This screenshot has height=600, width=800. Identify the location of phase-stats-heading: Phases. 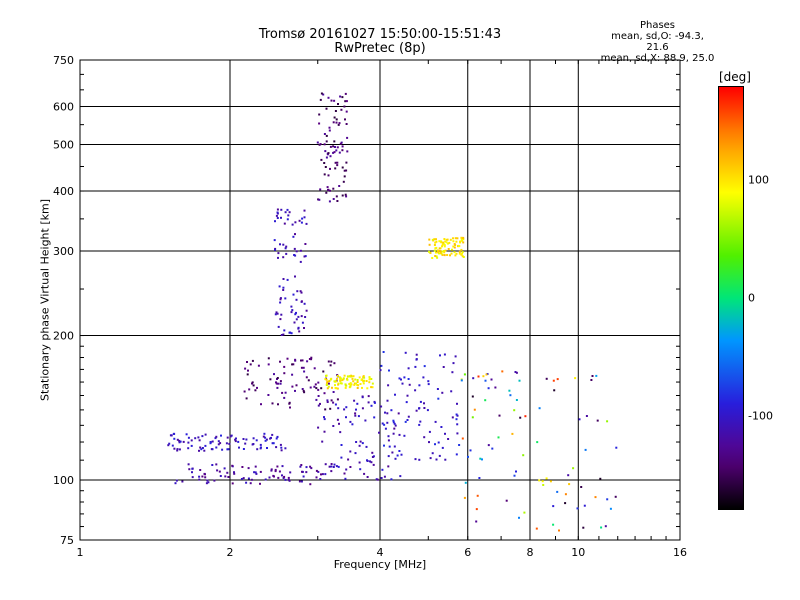
(657, 25).